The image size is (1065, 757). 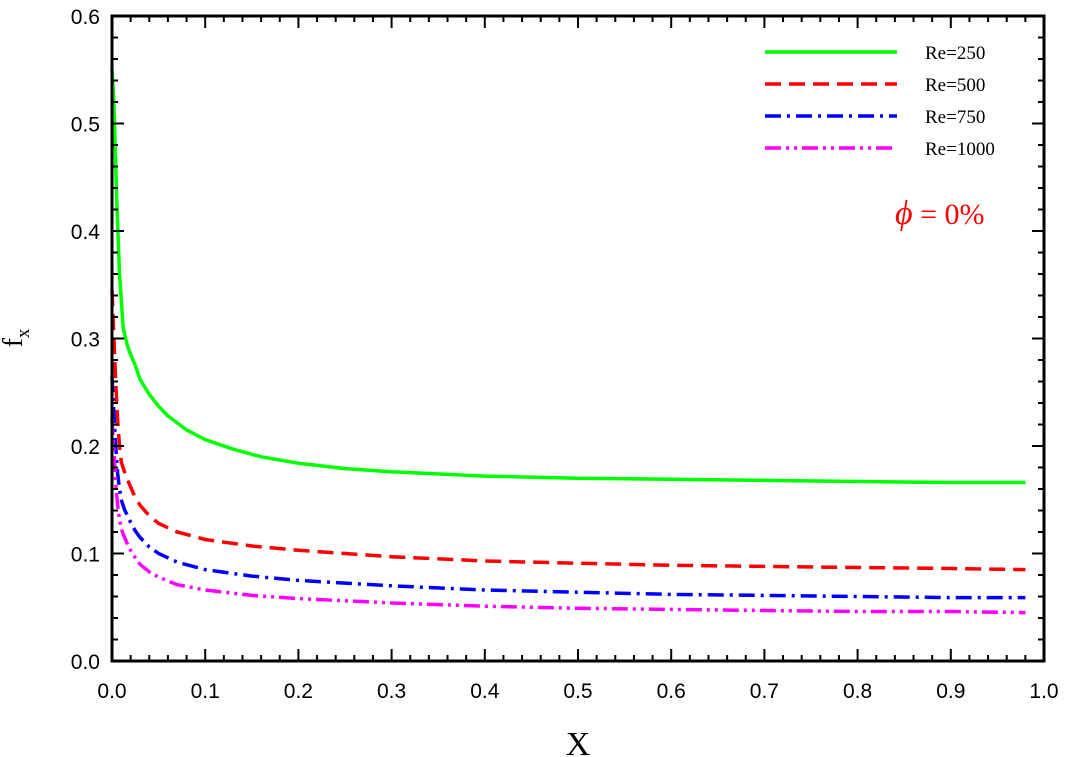 I want to click on x-tick-label: 0.2, so click(x=298, y=691).